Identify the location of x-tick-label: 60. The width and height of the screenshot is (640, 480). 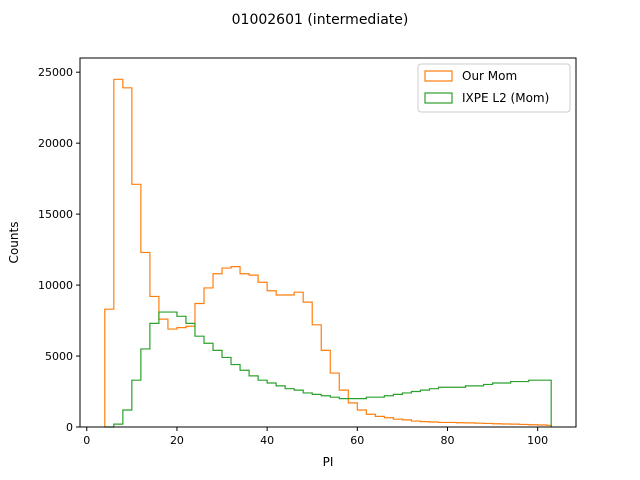
(357, 440).